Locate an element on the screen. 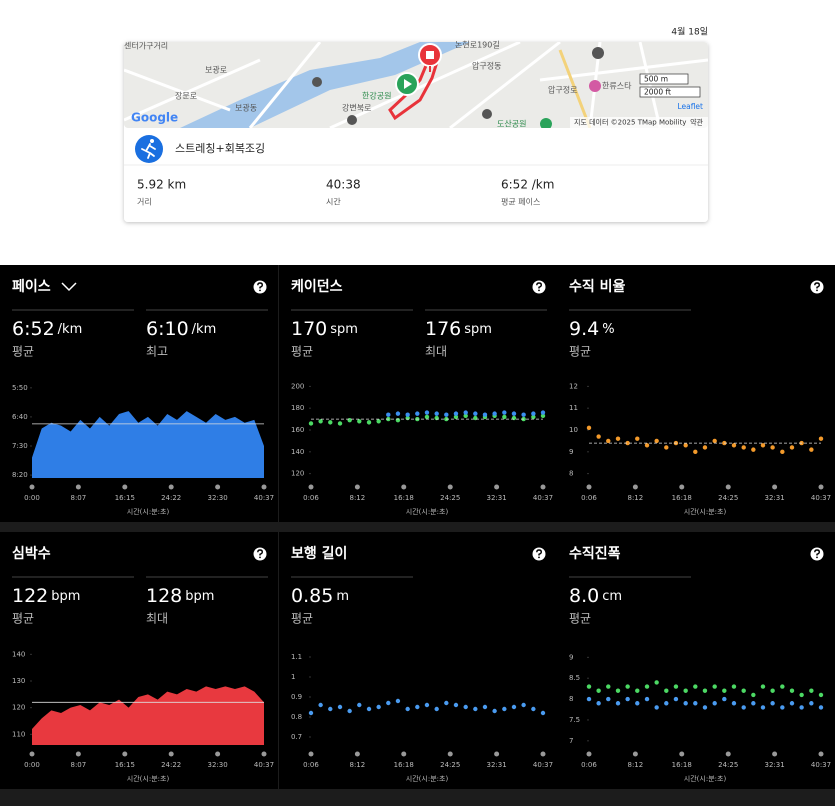 This screenshot has width=835, height=806. y-tick-label: 11 is located at coordinates (573, 408).